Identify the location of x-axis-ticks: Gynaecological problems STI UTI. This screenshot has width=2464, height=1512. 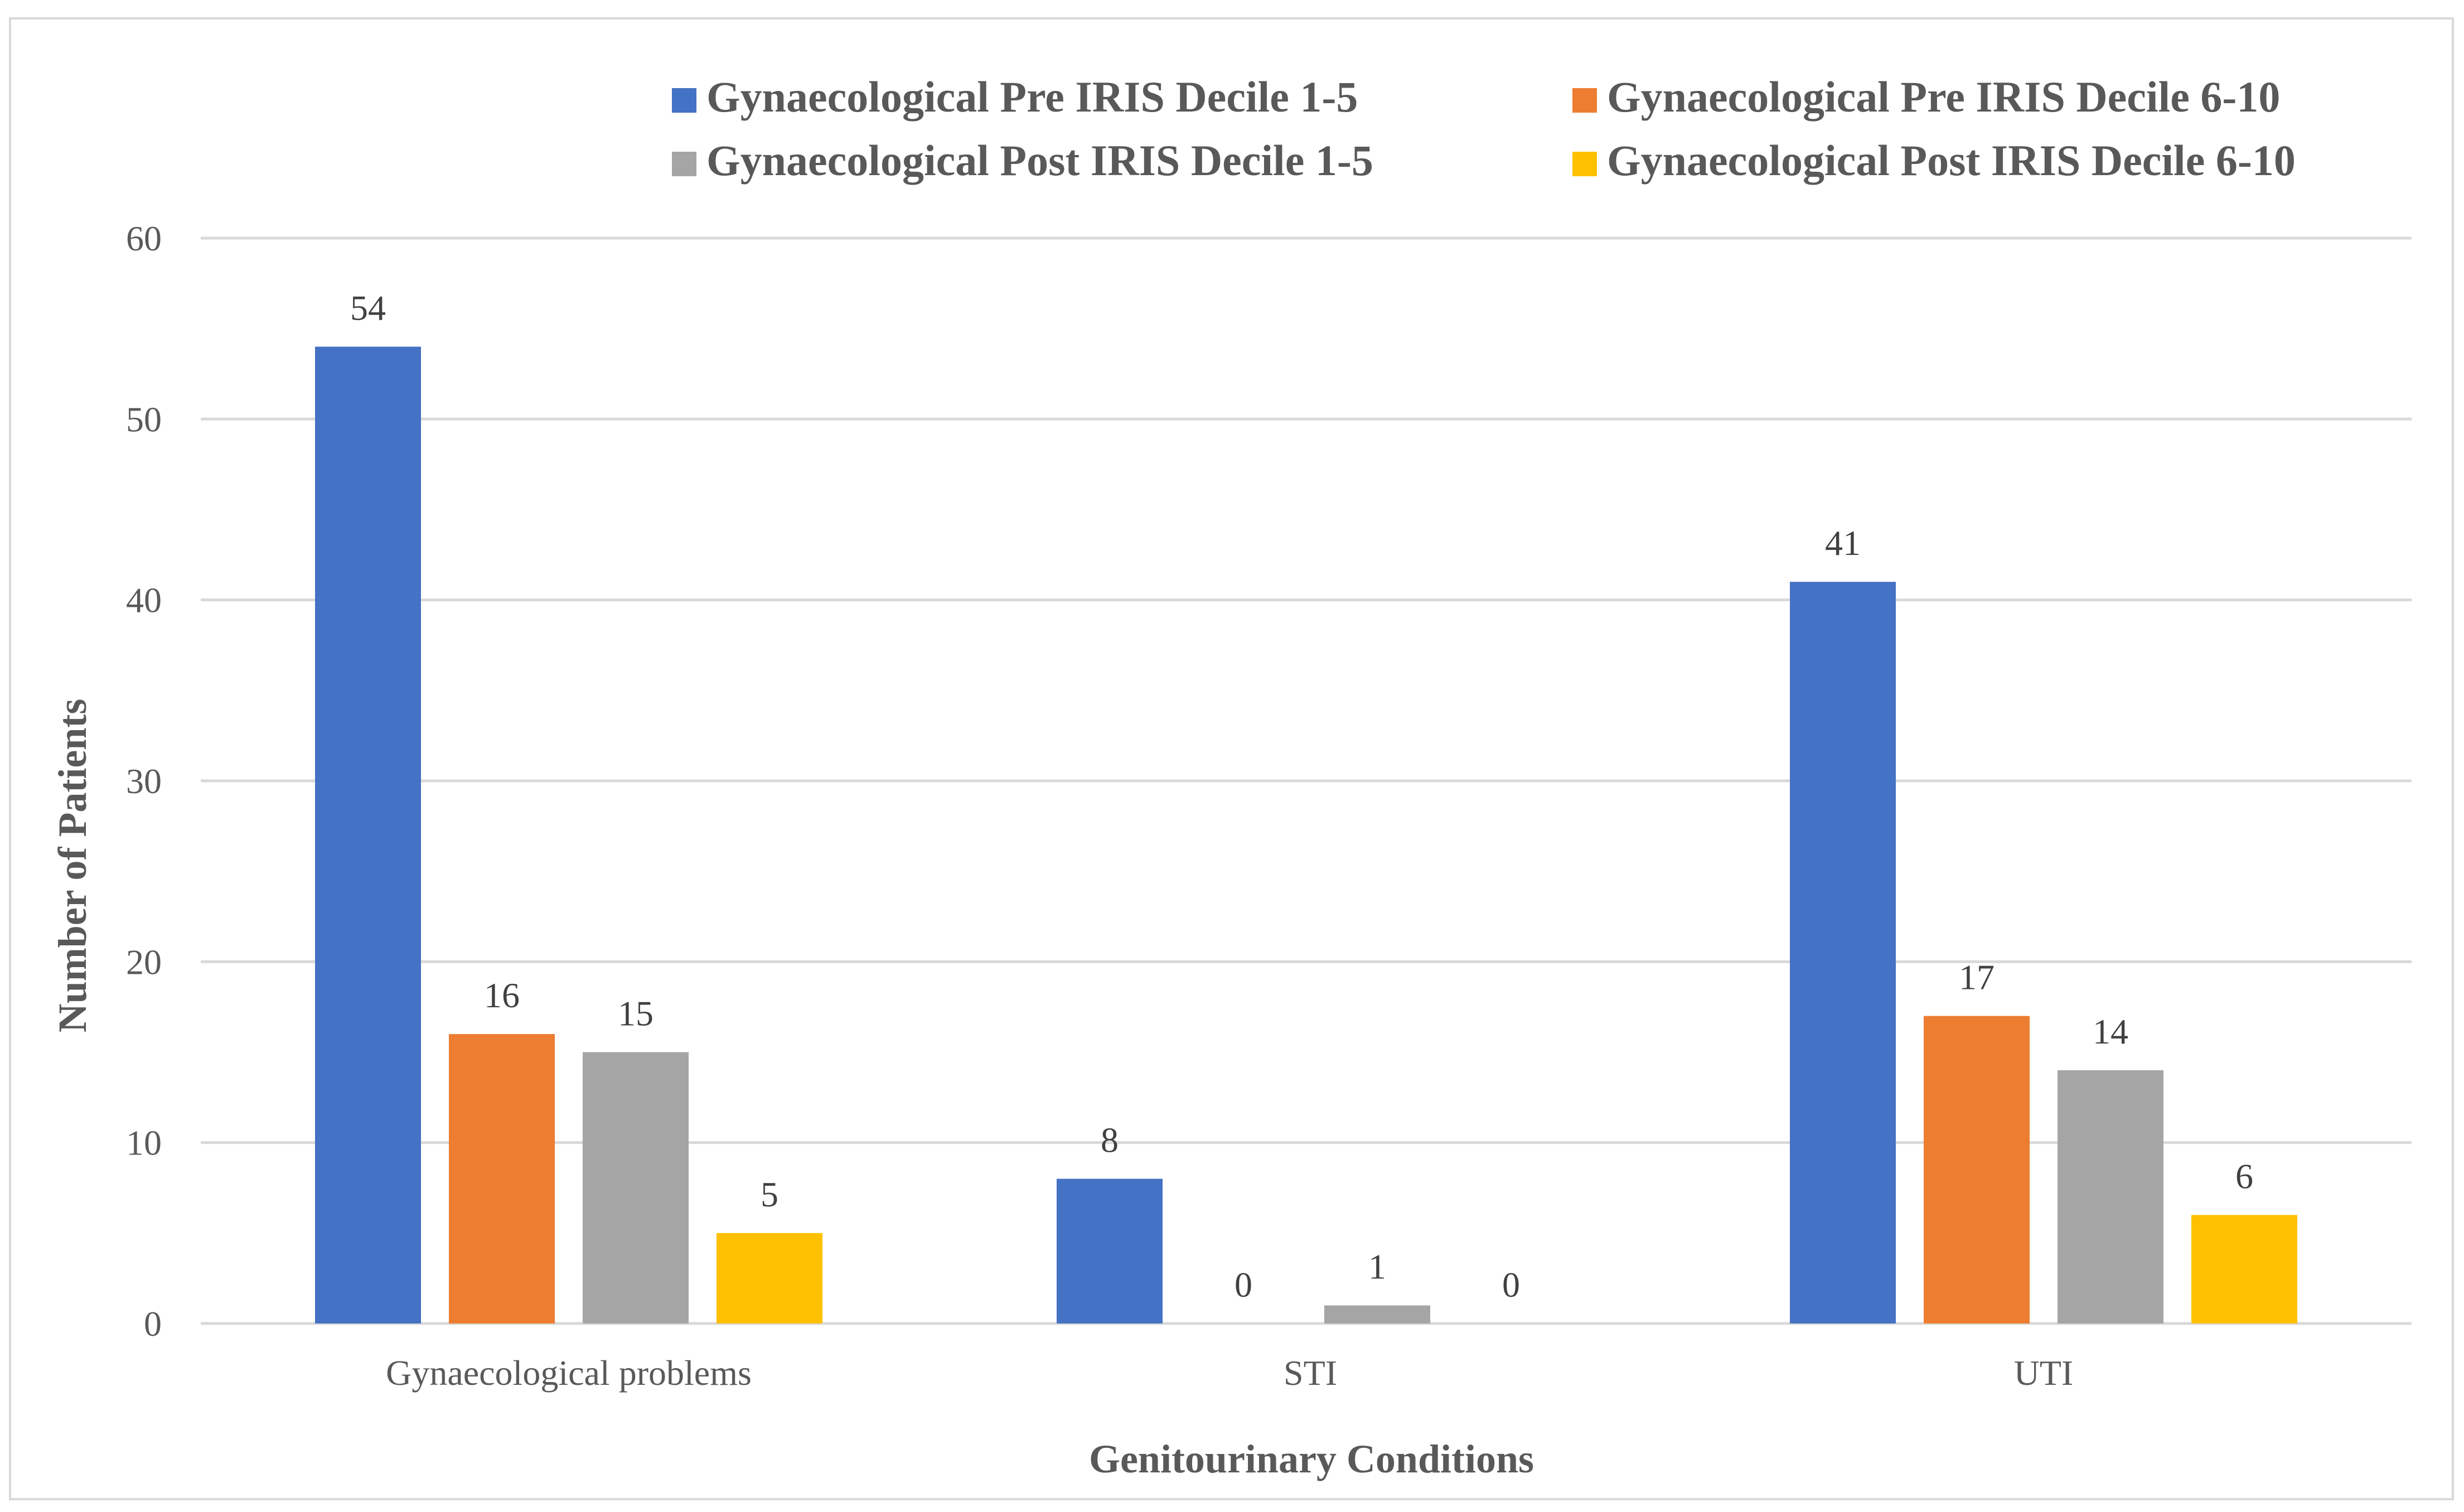
(1229, 1373).